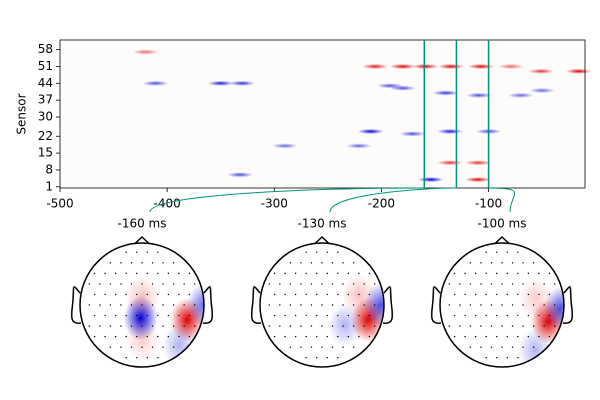 The image size is (600, 400). I want to click on y-tick-label: 8, so click(49, 169).